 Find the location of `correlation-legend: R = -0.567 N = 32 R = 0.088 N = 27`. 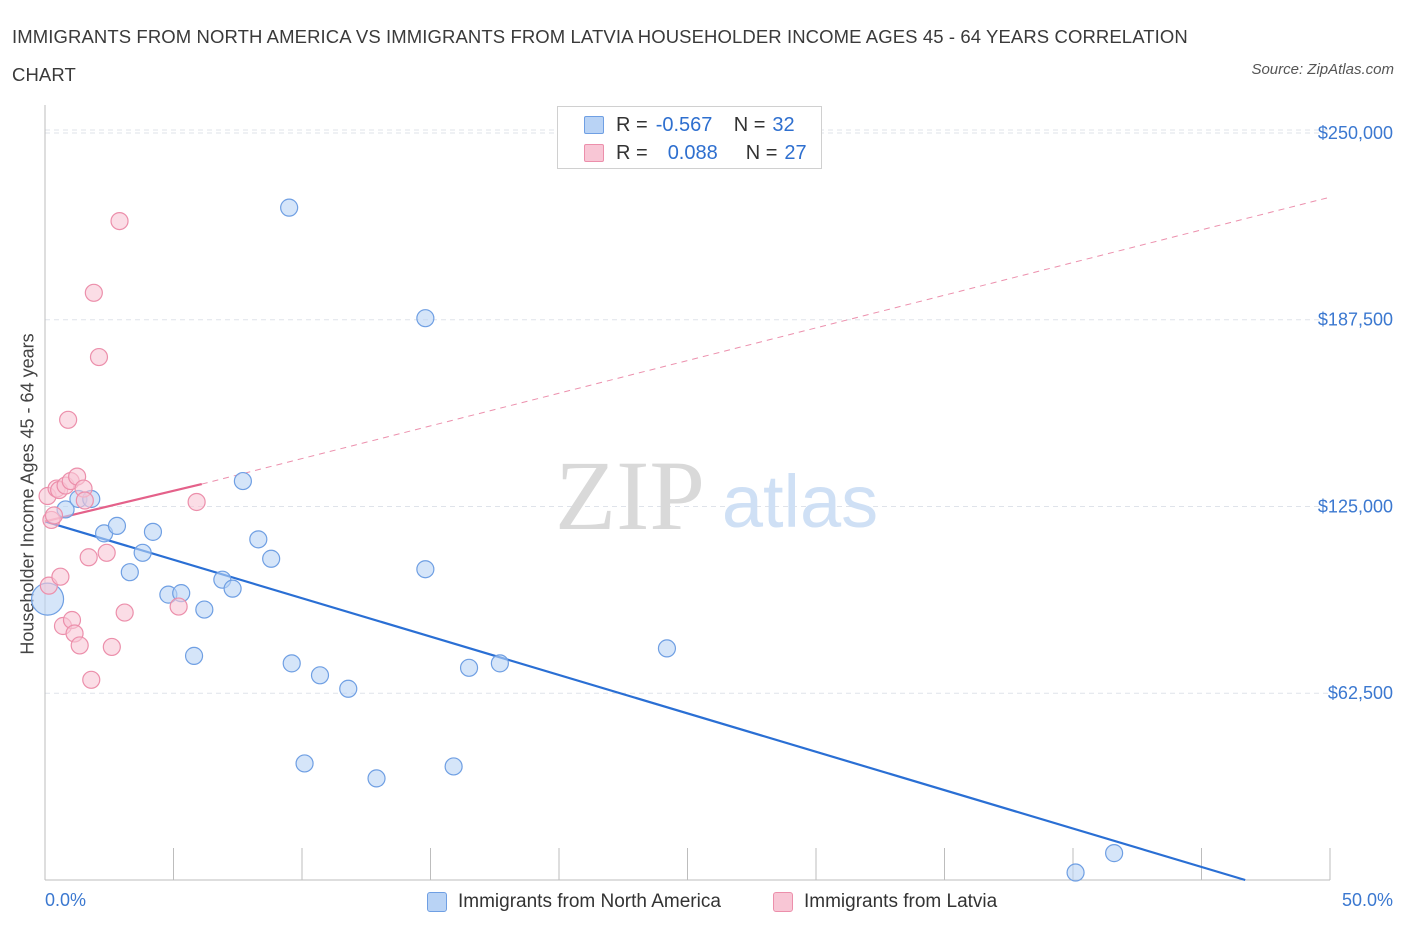

correlation-legend: R = -0.567 N = 32 R = 0.088 N = 27 is located at coordinates (689, 137).